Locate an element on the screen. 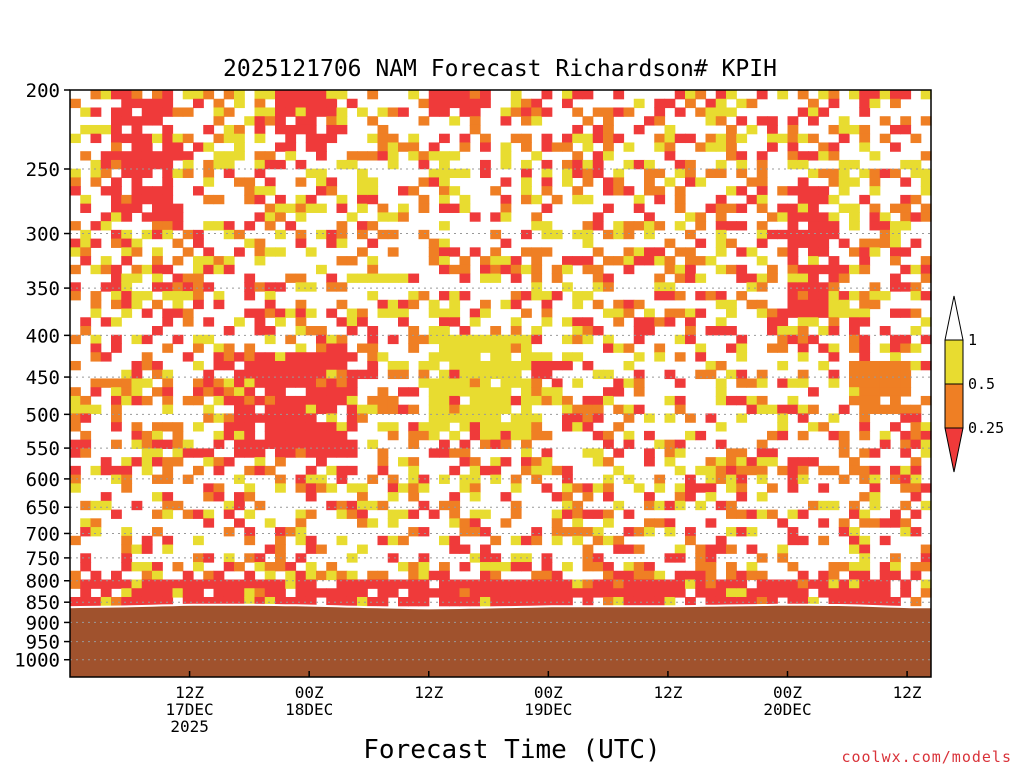  x-tick-label: 00Z is located at coordinates (787, 692).